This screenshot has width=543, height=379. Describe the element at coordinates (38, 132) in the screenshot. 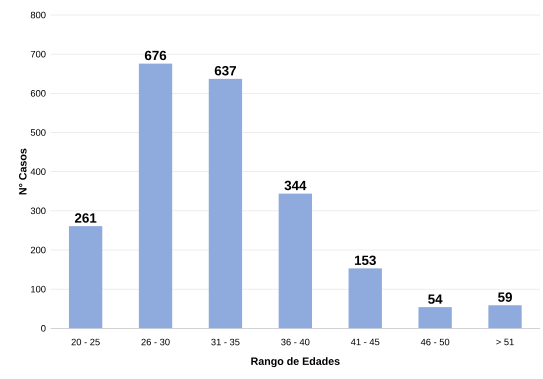

I see `y-tick-label: 500` at that location.